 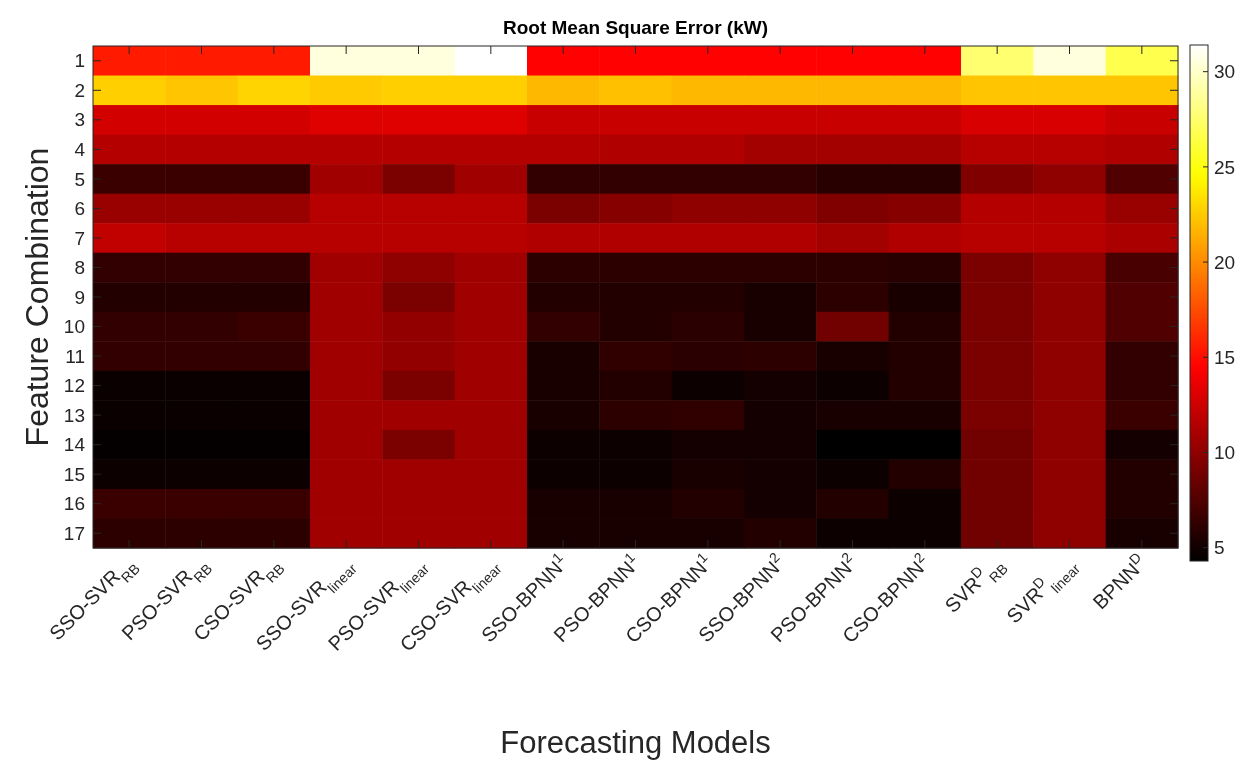 What do you see at coordinates (74, 533) in the screenshot?
I see `y-tick-label: 17` at bounding box center [74, 533].